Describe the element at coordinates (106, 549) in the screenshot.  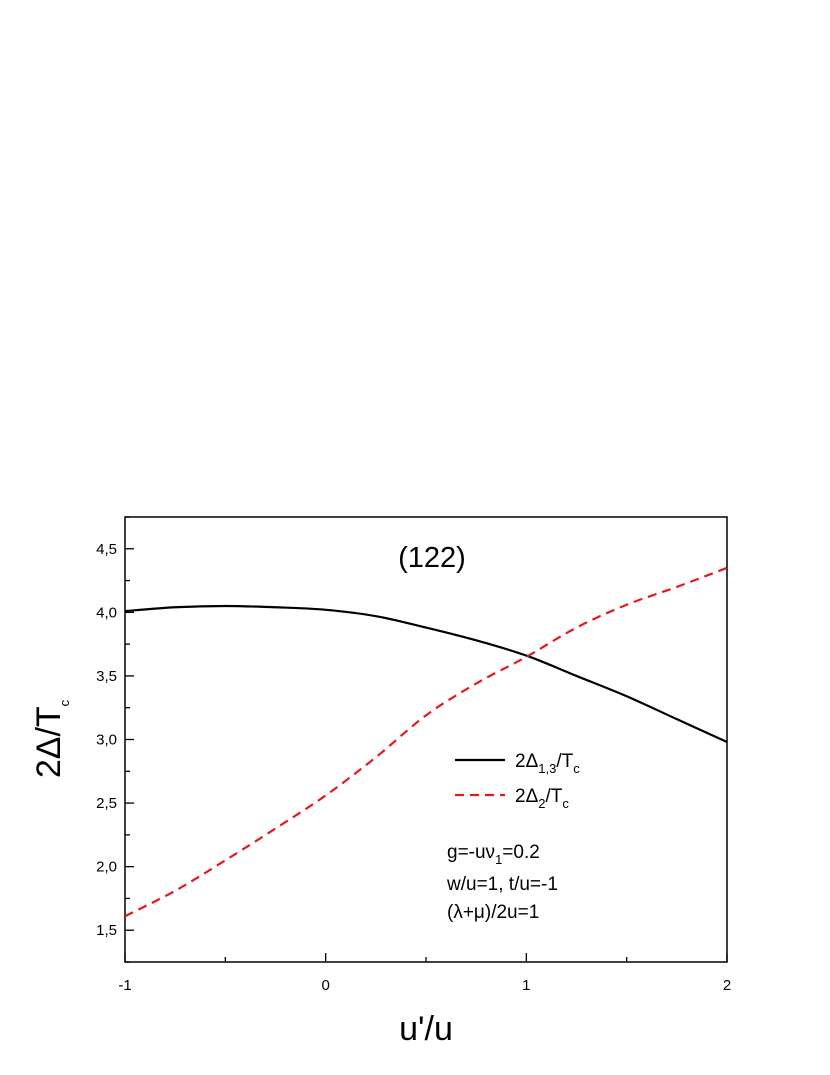
I see `y-tick-label: 4,5` at that location.